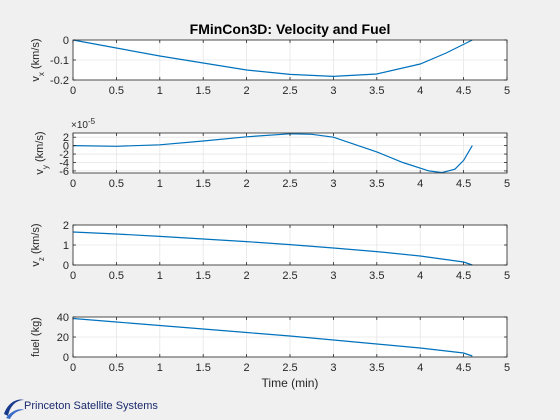  What do you see at coordinates (64, 163) in the screenshot?
I see `y-tick-label: -4` at bounding box center [64, 163].